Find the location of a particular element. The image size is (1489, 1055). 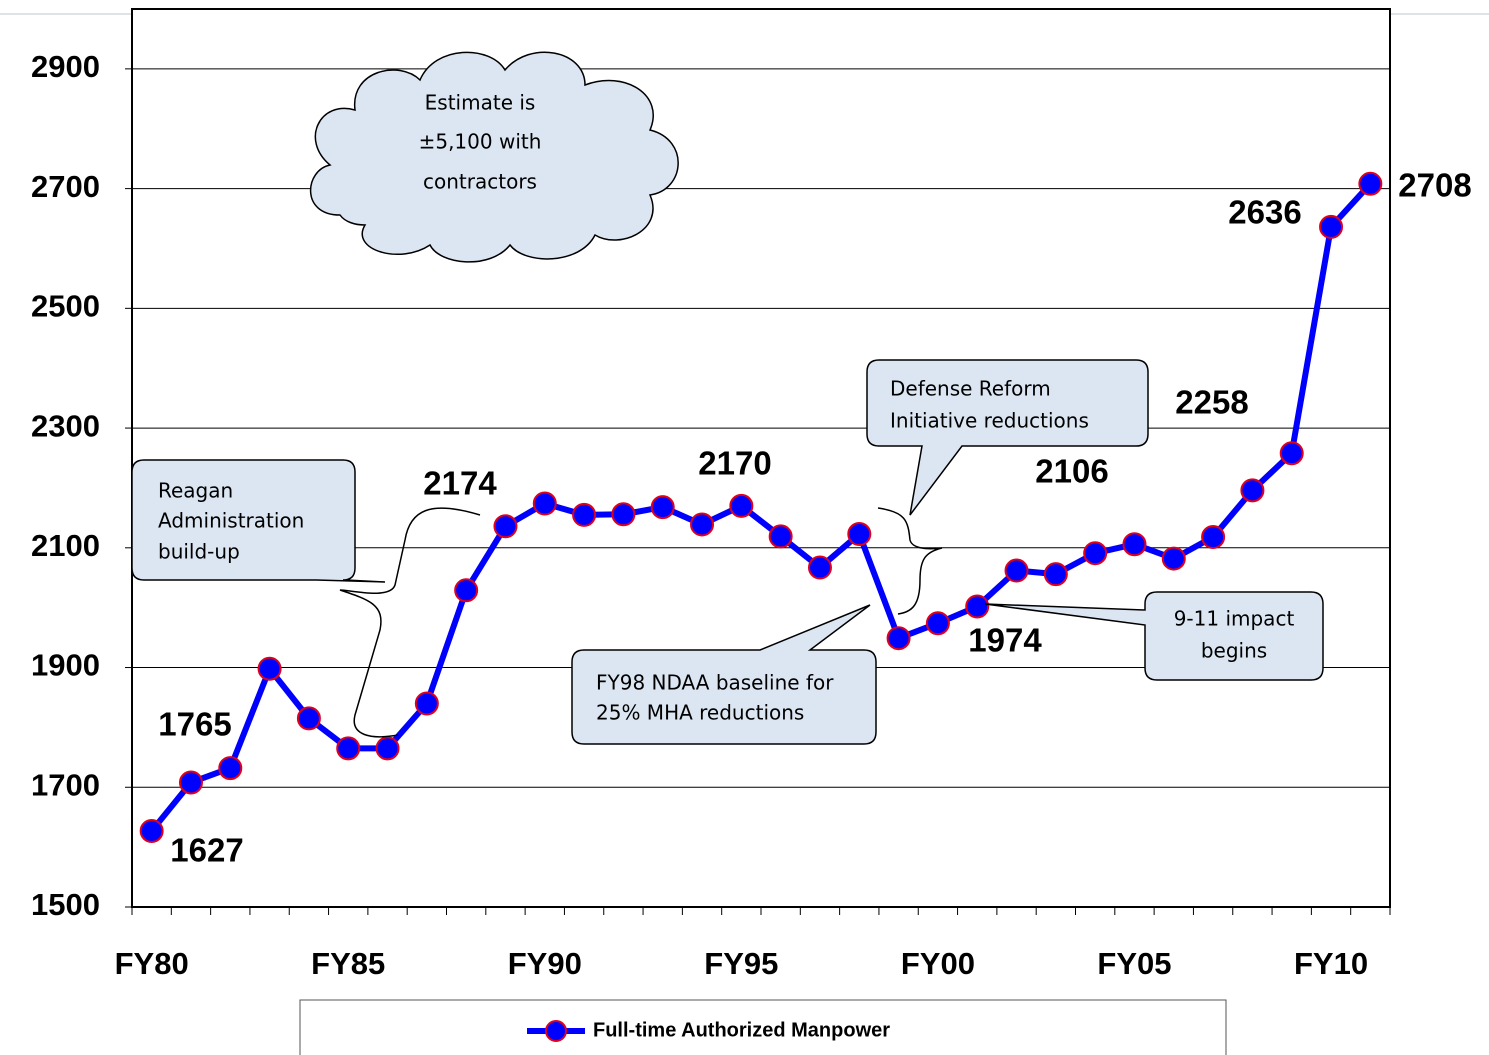

data-label: 2174 is located at coordinates (460, 483).